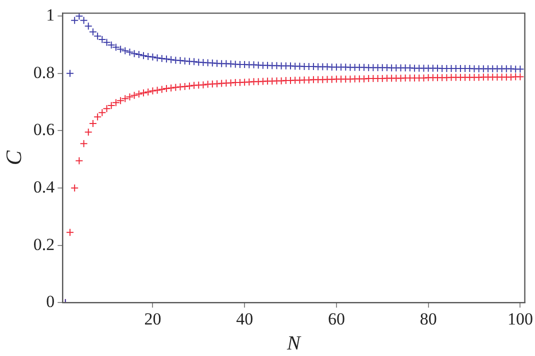 The image size is (535, 356). I want to click on x-tick-label: 20, so click(153, 318).